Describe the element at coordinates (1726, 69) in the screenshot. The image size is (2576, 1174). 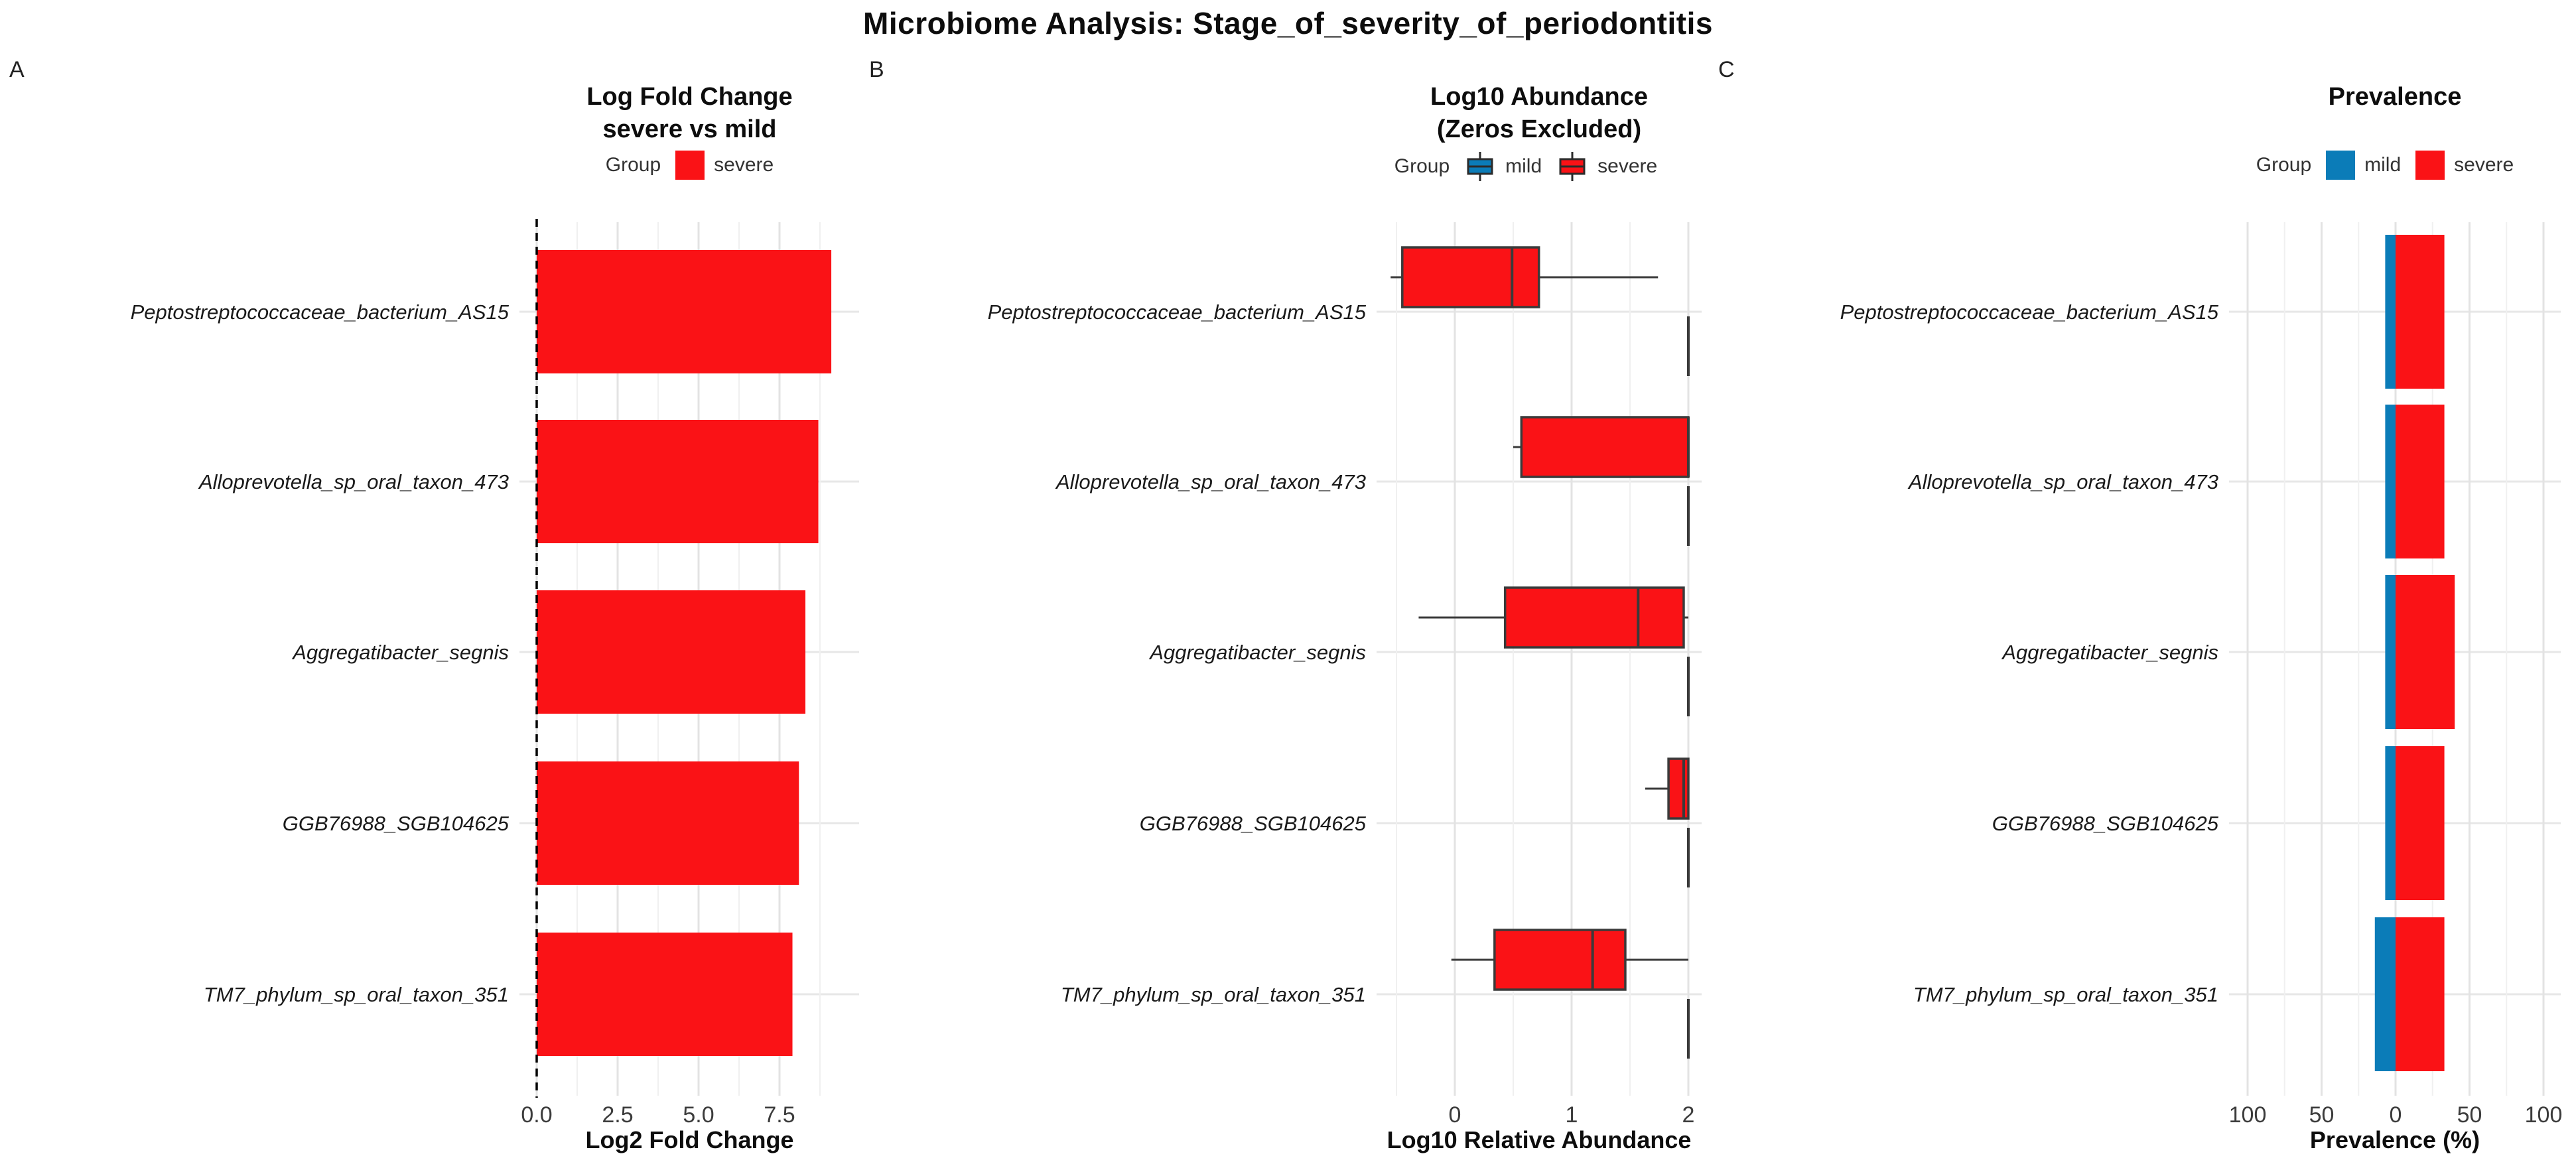
I see `panel-c-letter: C` at that location.